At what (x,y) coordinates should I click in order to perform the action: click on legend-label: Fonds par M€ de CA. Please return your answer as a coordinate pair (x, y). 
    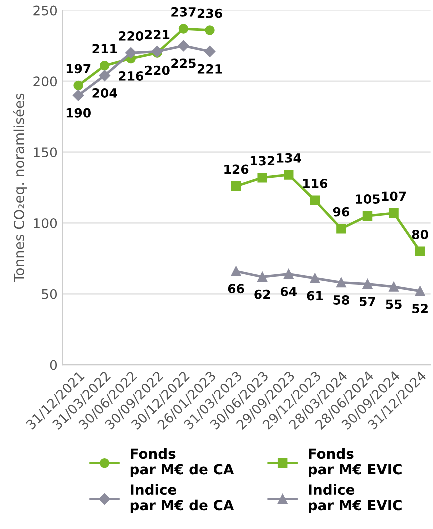
    Looking at the image, I should click on (182, 463).